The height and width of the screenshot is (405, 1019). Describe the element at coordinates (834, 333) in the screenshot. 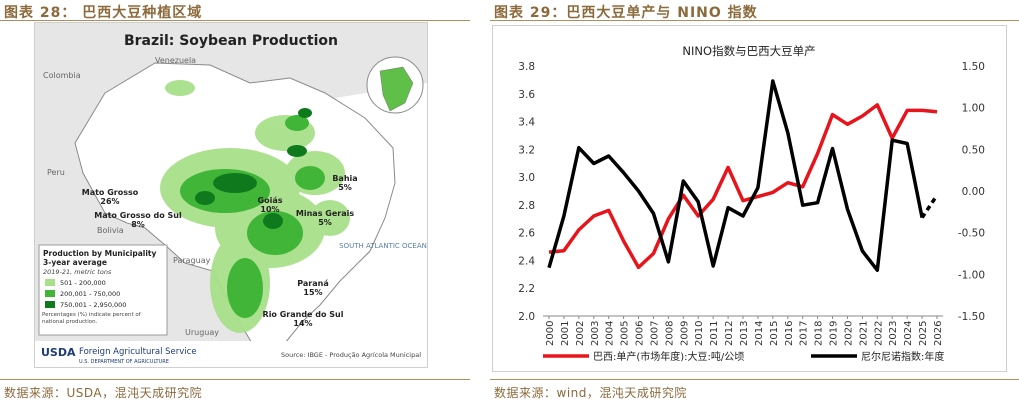

I see `x-tick-label: 2019` at that location.